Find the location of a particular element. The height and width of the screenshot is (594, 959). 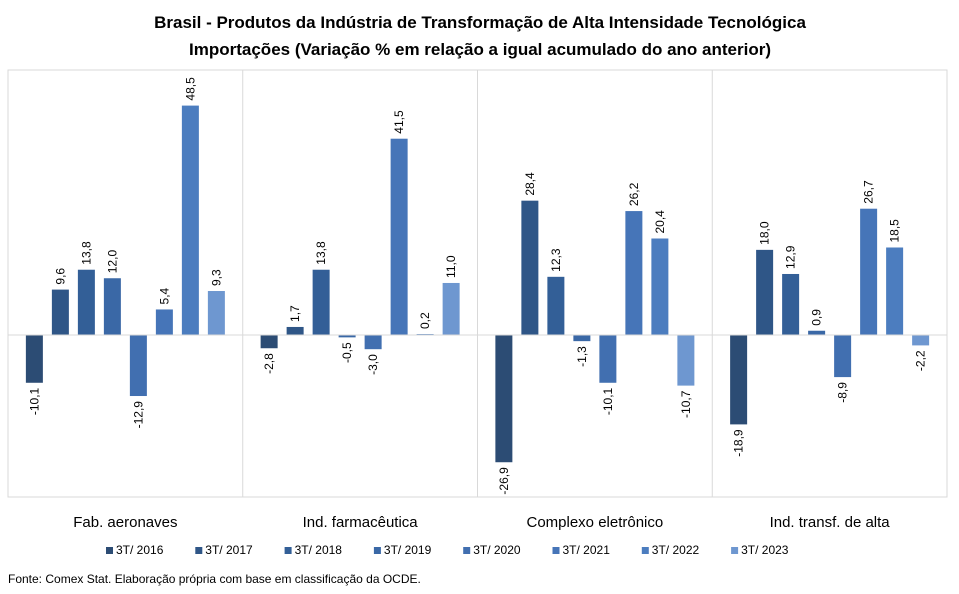

data-label: 12,0 is located at coordinates (112, 262).